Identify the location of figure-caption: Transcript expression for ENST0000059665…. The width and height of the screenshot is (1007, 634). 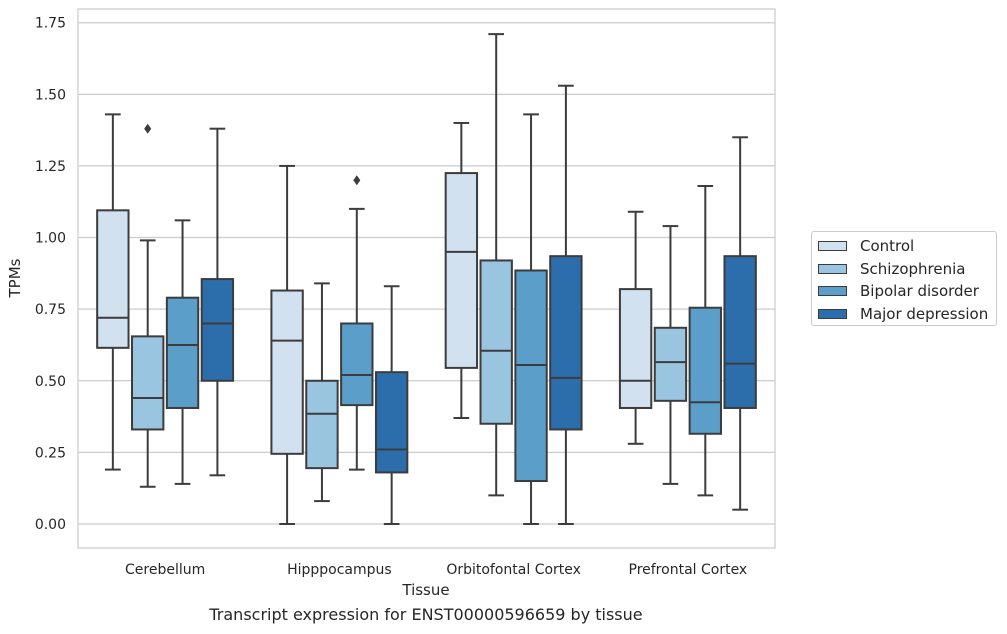
(426, 614).